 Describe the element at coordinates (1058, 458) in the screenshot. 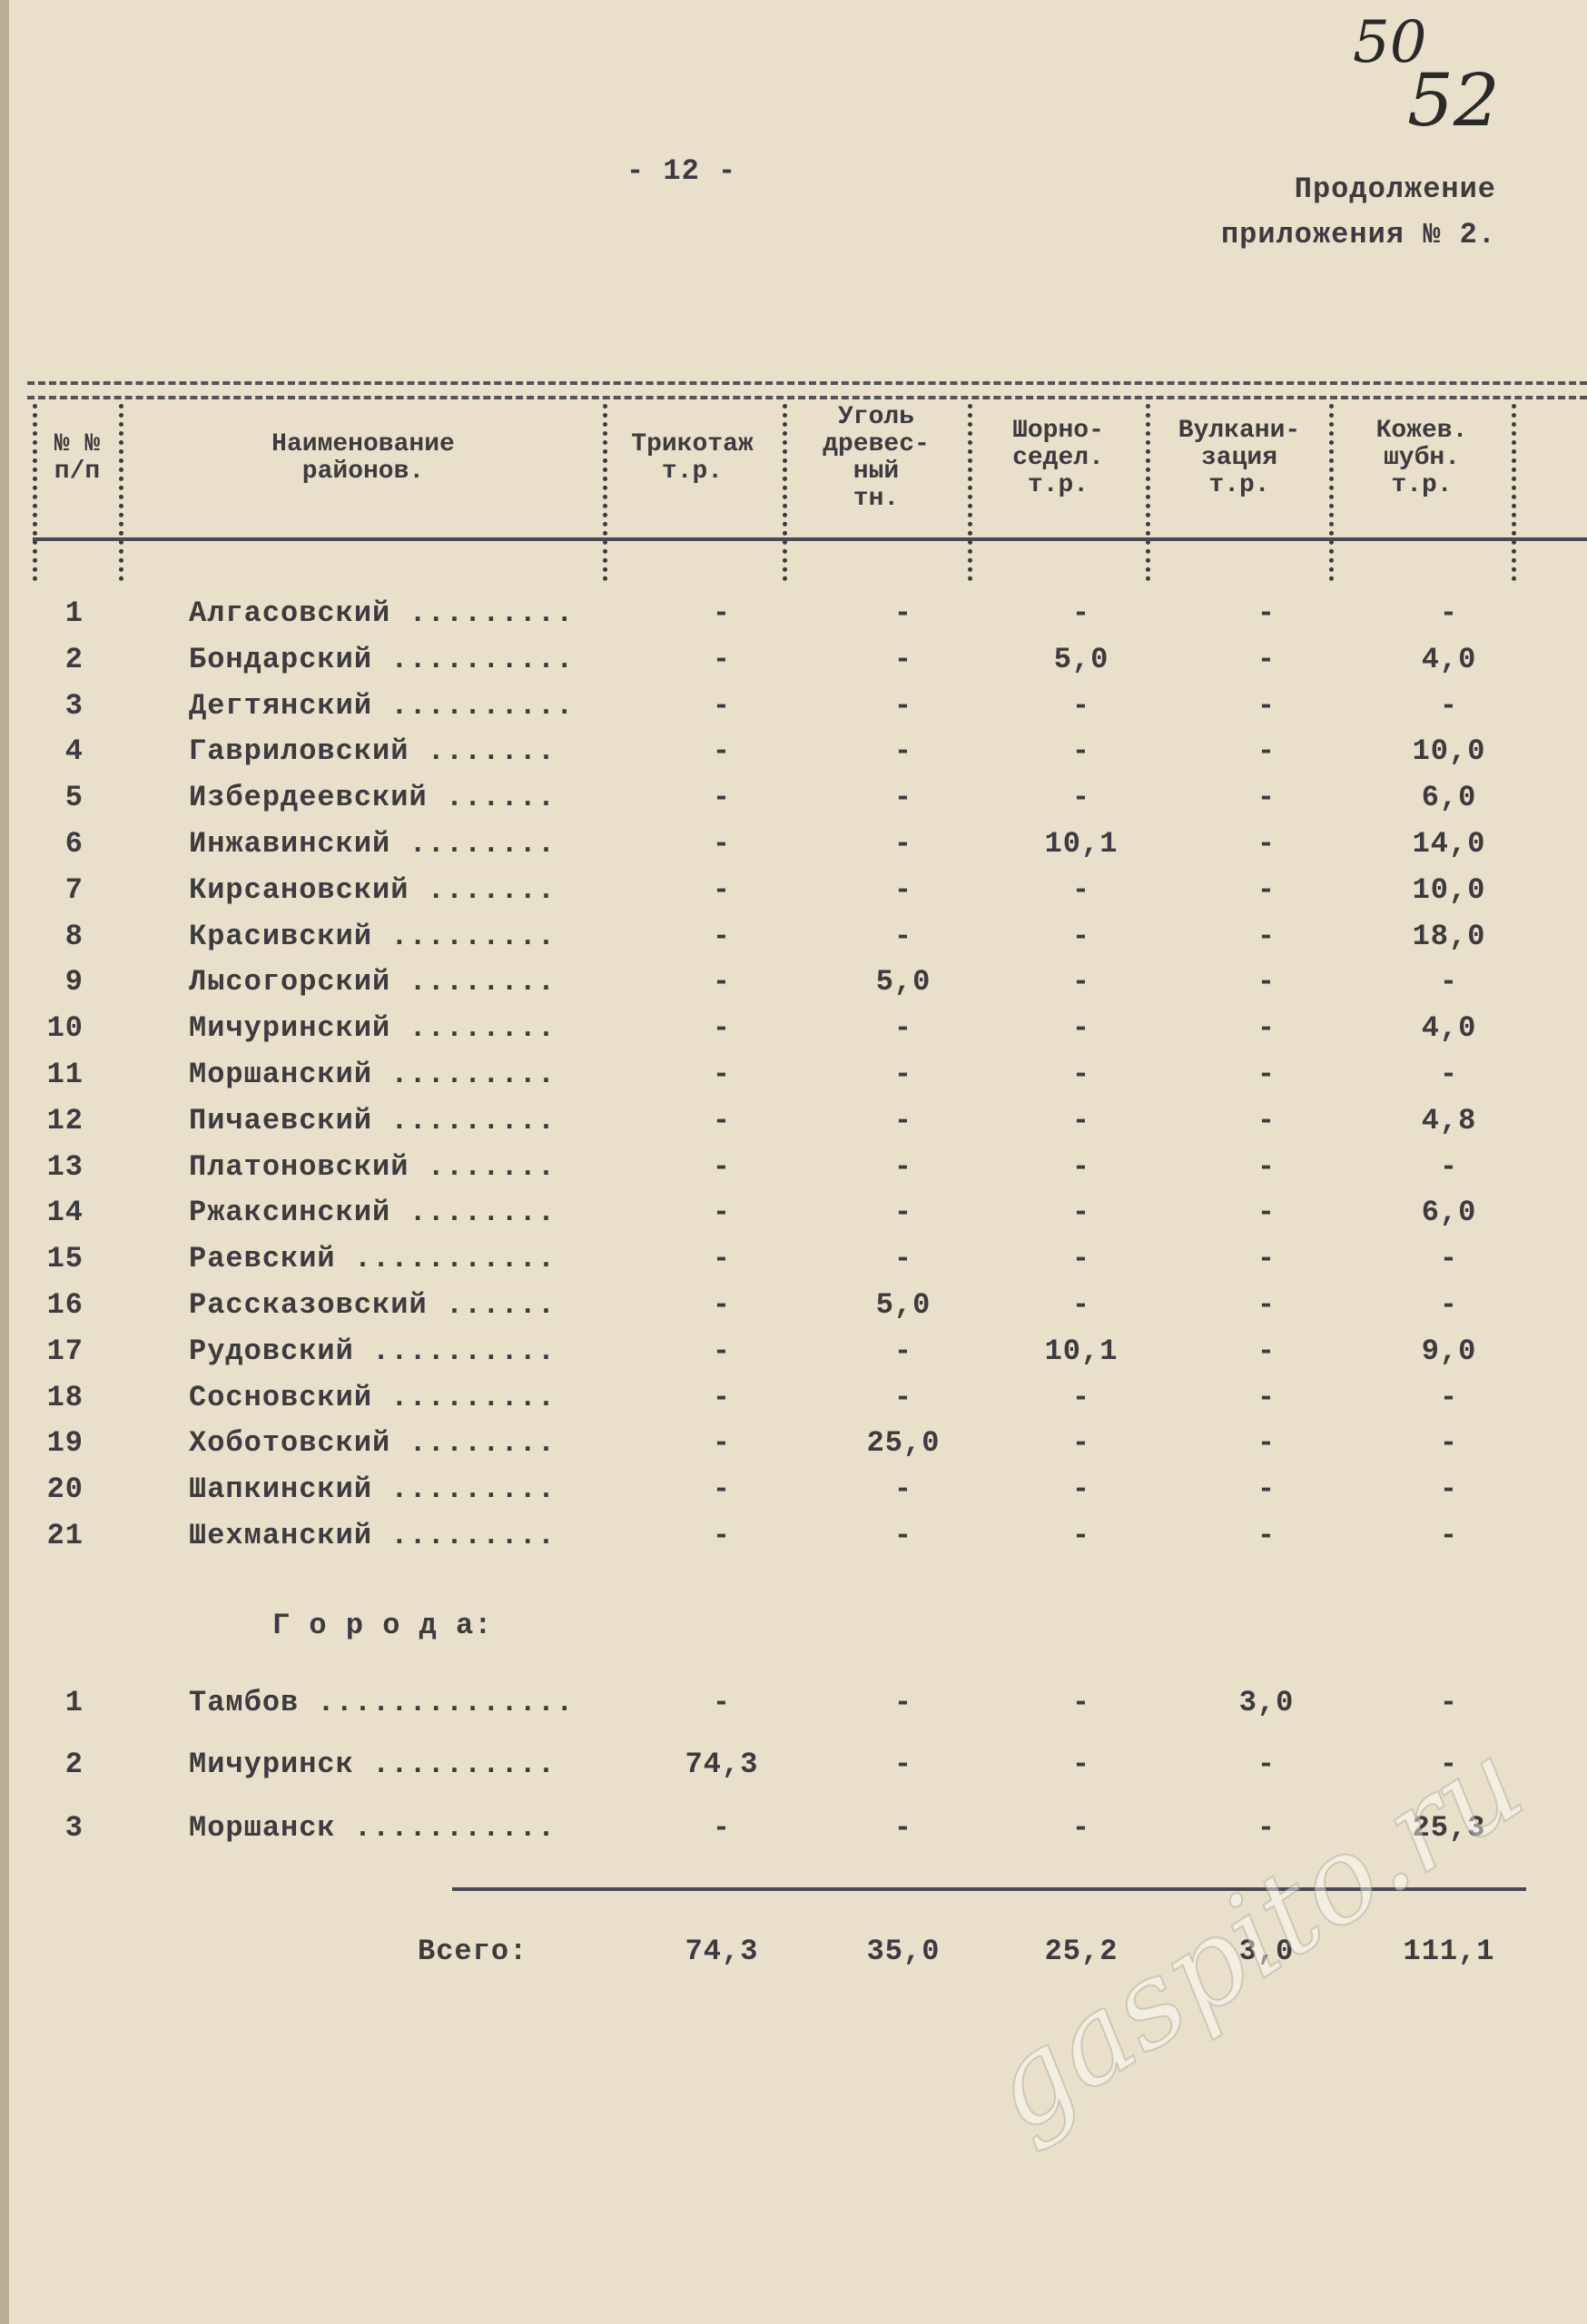

I see `header-shorno: Шорно- седел. т.р.` at that location.